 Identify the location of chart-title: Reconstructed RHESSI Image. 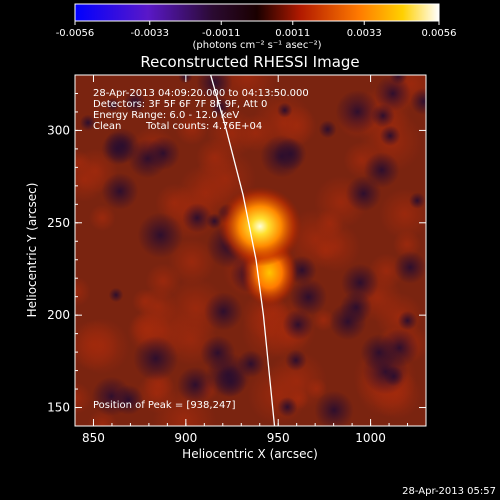
(249, 62).